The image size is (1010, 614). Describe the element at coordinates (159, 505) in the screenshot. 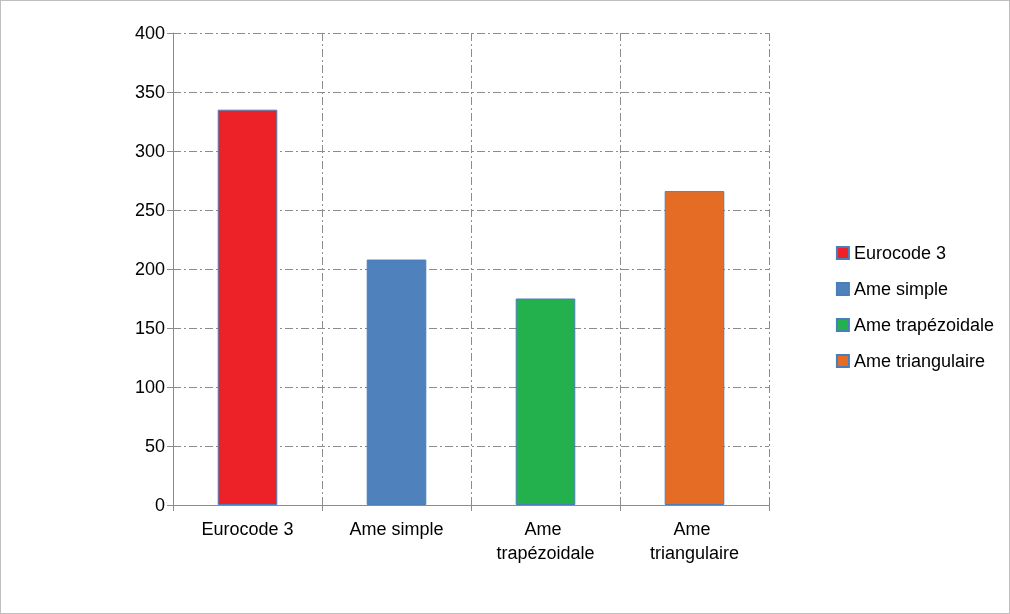

I see `y-tick-label: 0` at that location.